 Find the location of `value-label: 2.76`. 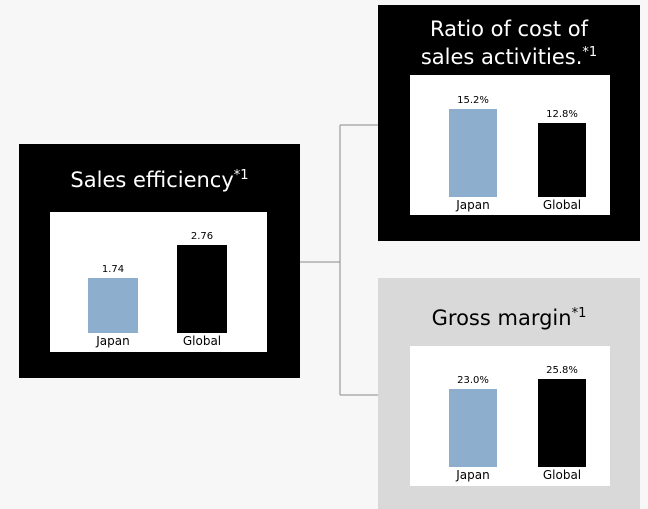

value-label: 2.76 is located at coordinates (202, 236).